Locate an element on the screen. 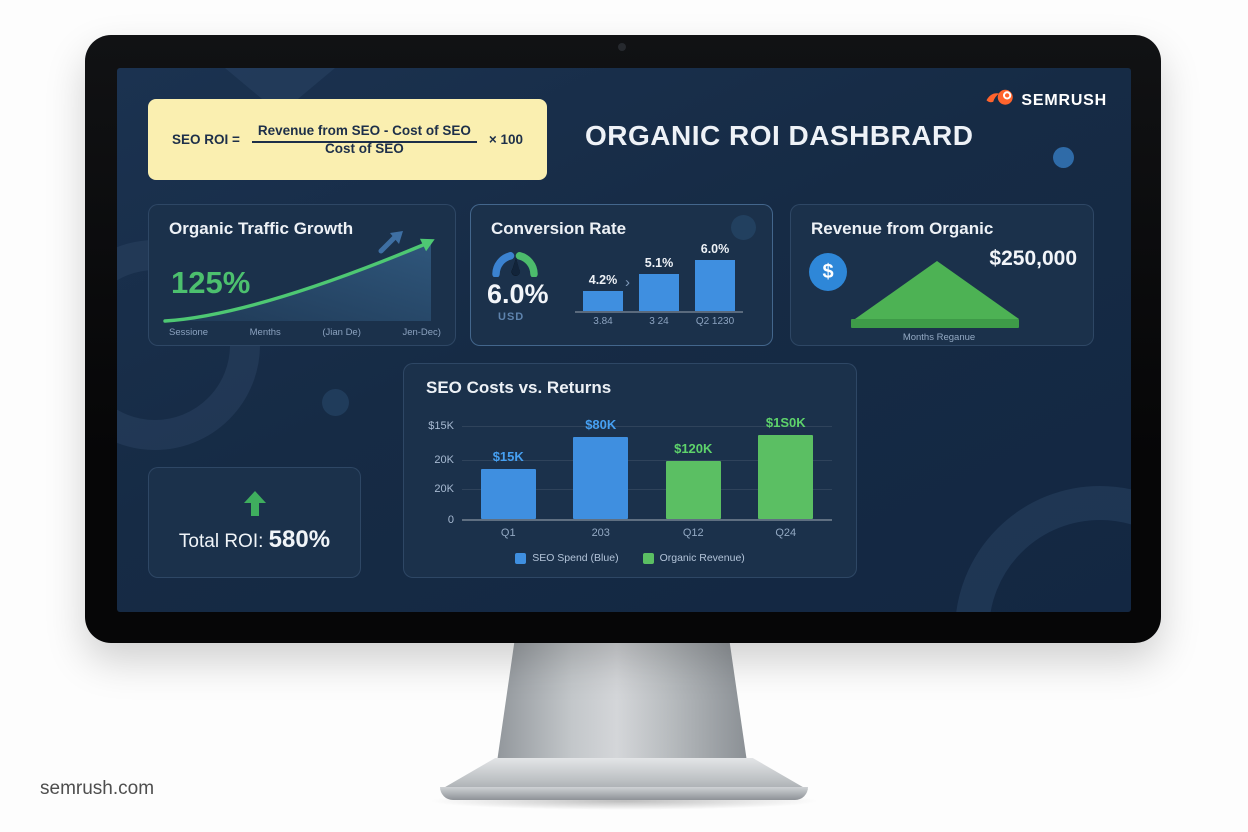 Image resolution: width=1248 pixels, height=832 pixels. gauge-icon is located at coordinates (515, 265).